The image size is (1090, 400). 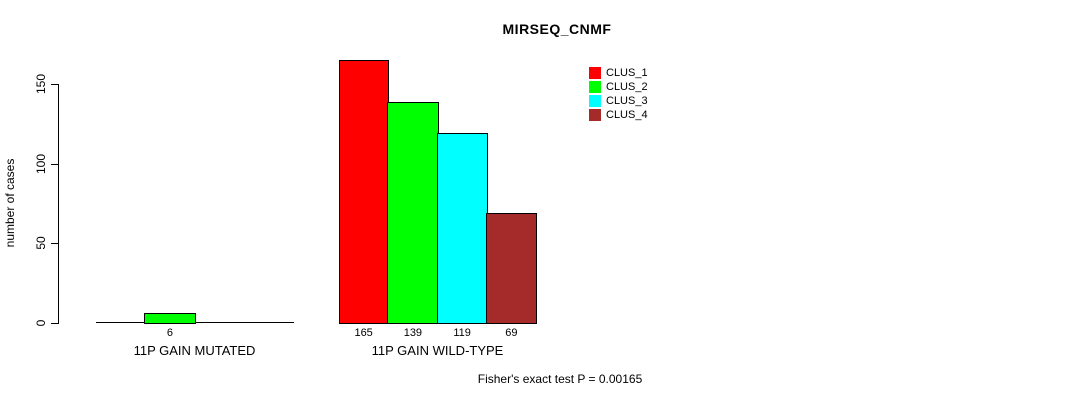 What do you see at coordinates (41, 164) in the screenshot?
I see `y-tick-label: 100` at bounding box center [41, 164].